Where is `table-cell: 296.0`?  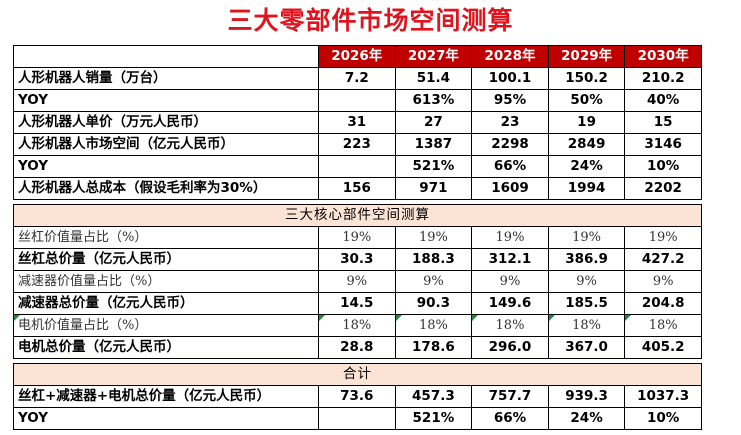 table-cell: 296.0 is located at coordinates (510, 347).